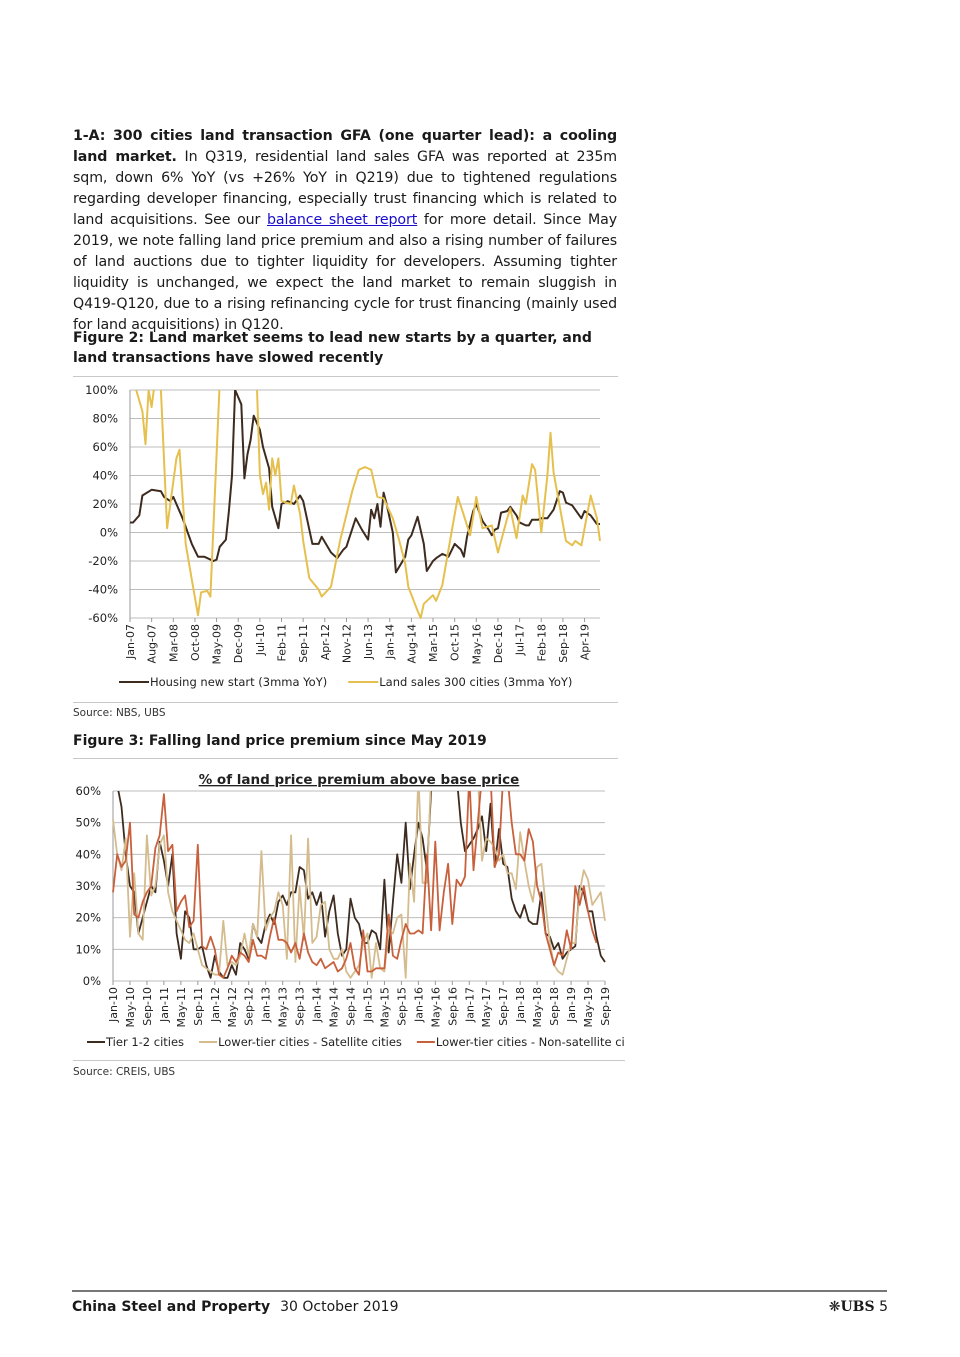 The image size is (960, 1357). Describe the element at coordinates (249, 1006) in the screenshot. I see `x-tick-label: Sep-12` at that location.